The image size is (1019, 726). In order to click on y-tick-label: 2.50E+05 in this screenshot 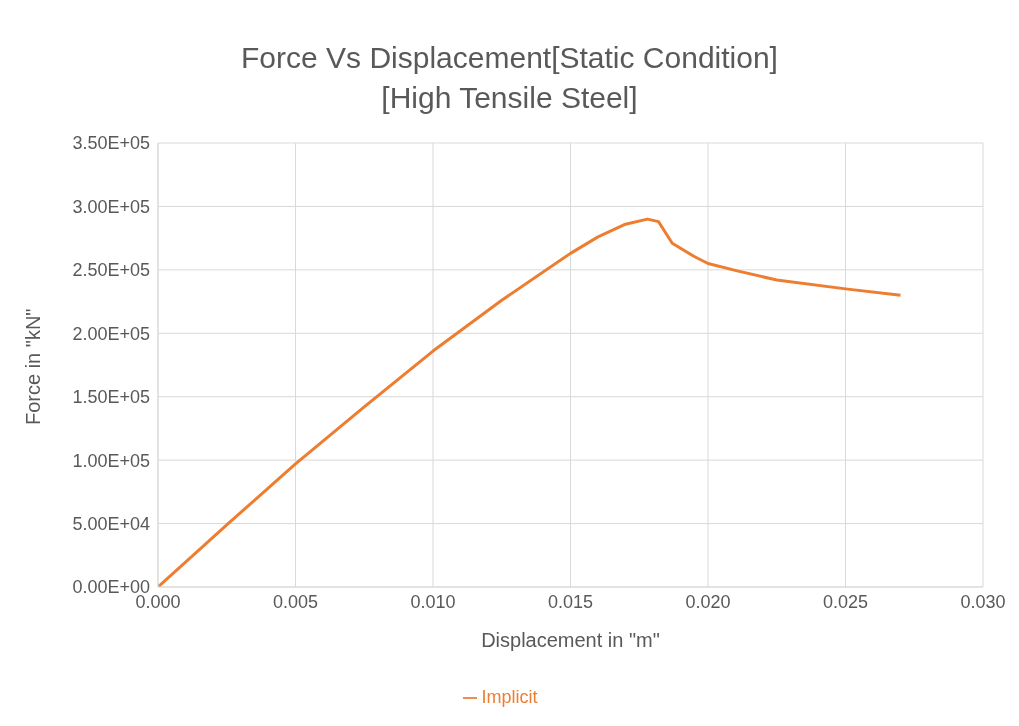, I will do `click(111, 270)`.